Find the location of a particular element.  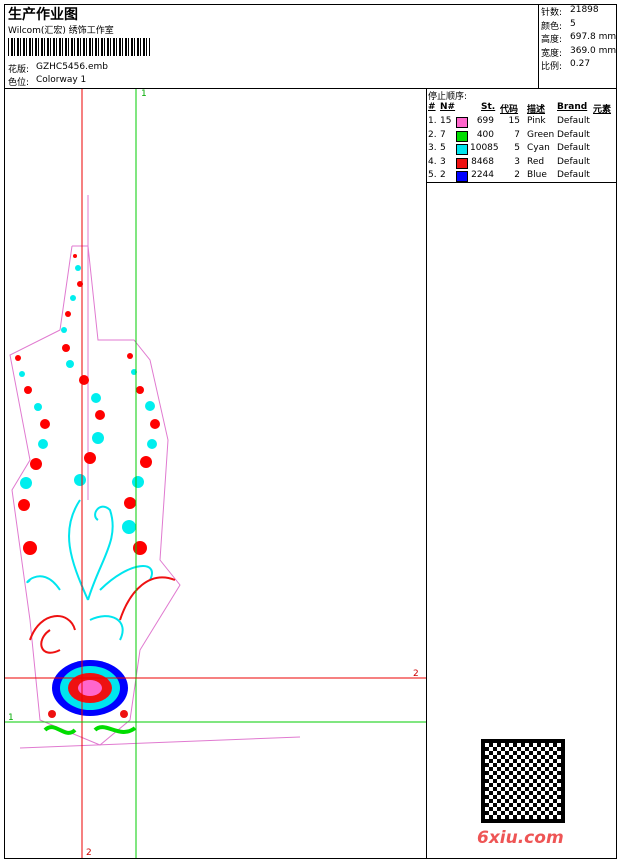

needle: 7 is located at coordinates (443, 134).